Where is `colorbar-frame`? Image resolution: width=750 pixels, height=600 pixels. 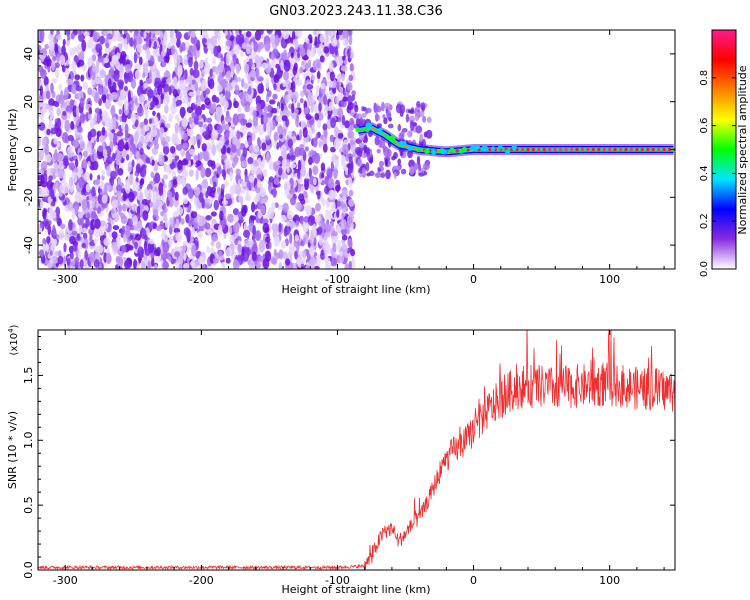
colorbar-frame is located at coordinates (724, 149).